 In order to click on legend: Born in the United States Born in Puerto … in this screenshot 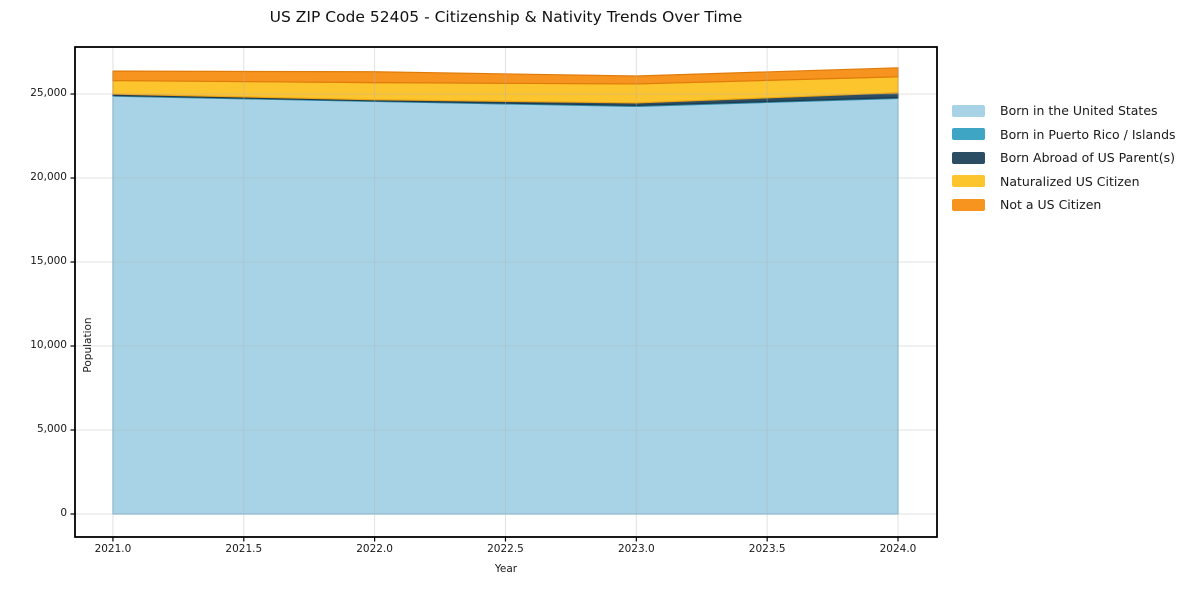, I will do `click(1064, 162)`.